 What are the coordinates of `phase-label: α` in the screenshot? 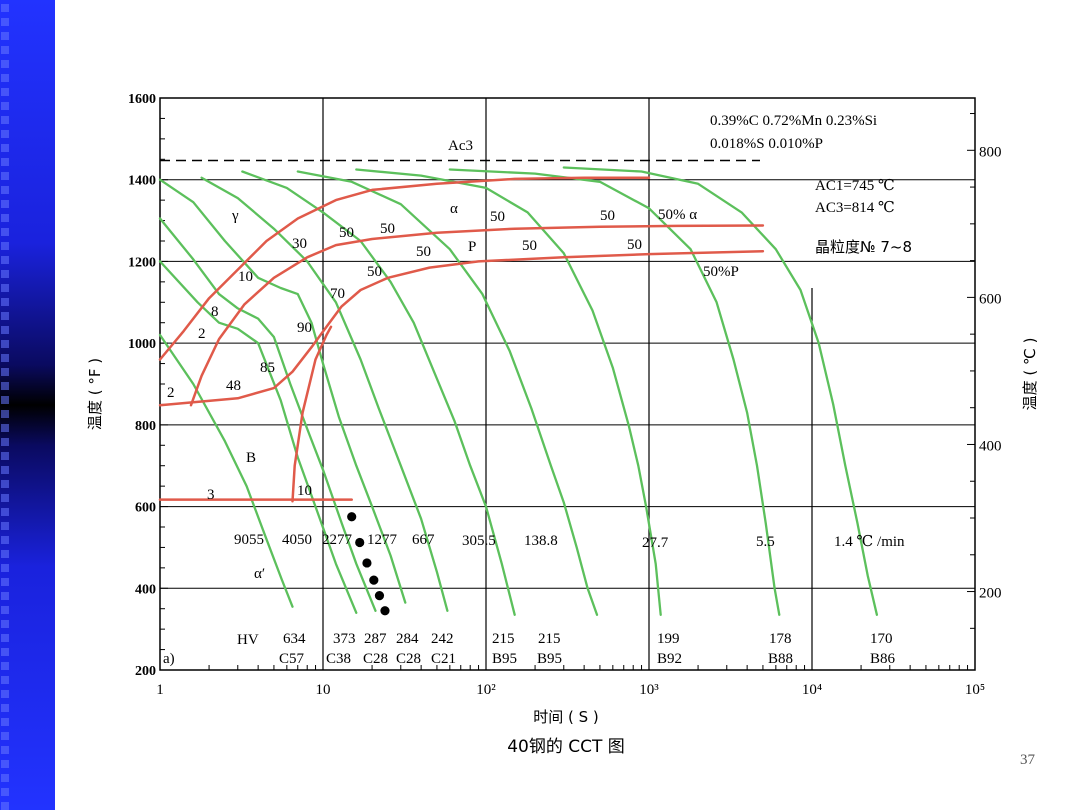 It's located at (454, 209).